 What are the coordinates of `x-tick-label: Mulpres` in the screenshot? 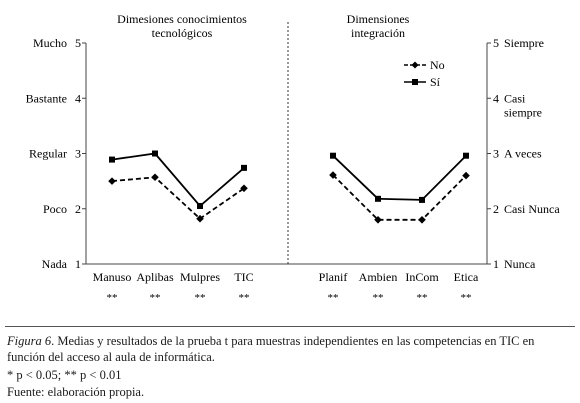 It's located at (200, 277).